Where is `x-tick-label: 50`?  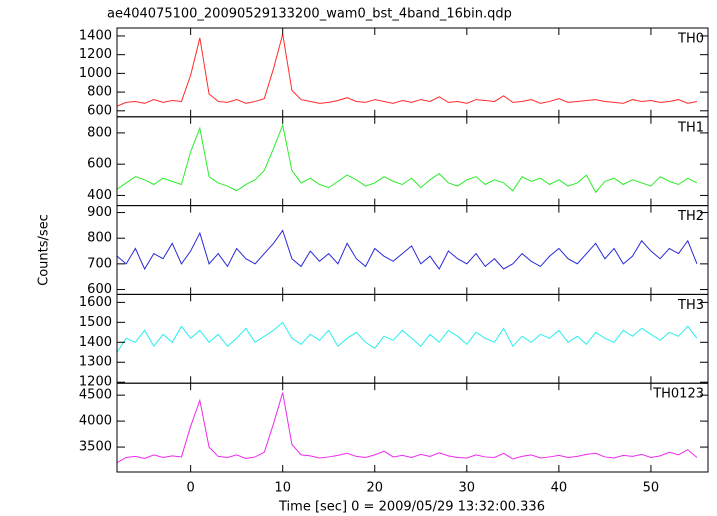
x-tick-label: 50 is located at coordinates (651, 488).